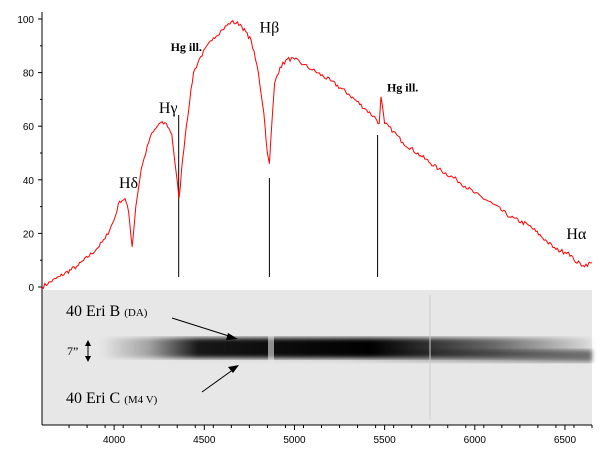  What do you see at coordinates (168, 108) in the screenshot?
I see `h-gamma-label: Hγ` at bounding box center [168, 108].